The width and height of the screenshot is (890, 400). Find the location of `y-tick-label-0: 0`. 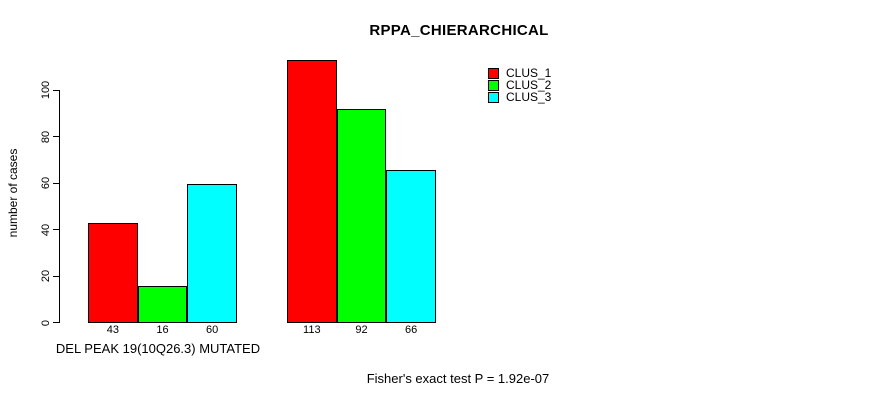

y-tick-label-0: 0 is located at coordinates (46, 322).